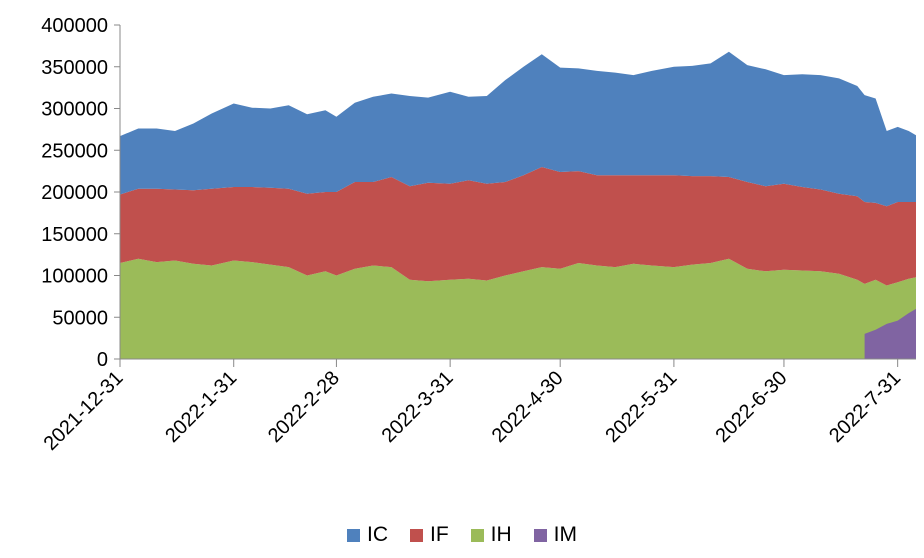 The image size is (924, 558). Describe the element at coordinates (74, 193) in the screenshot. I see `y-tick-label: 200000` at that location.